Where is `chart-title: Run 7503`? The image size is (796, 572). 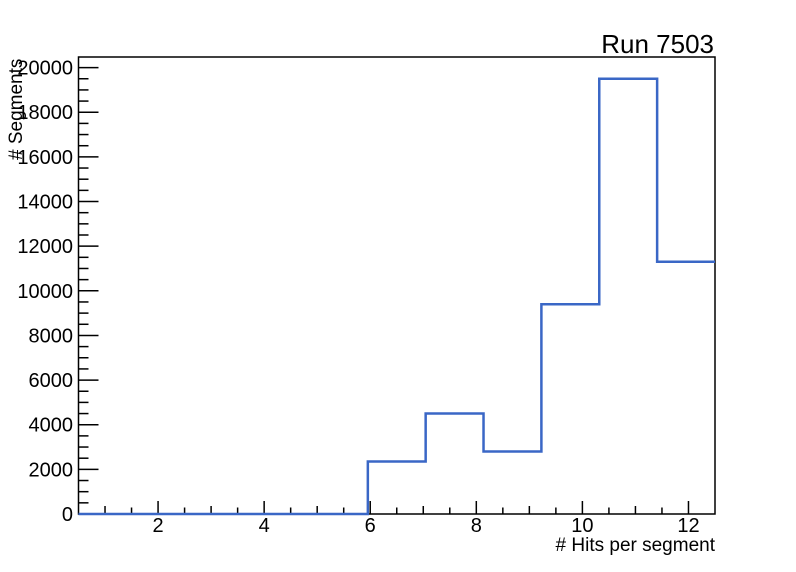
chart-title: Run 7503 is located at coordinates (657, 44).